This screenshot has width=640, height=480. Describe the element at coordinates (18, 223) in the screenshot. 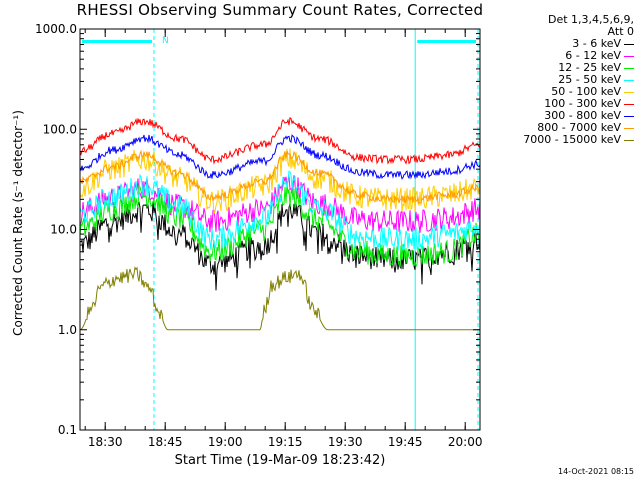

I see `y-axis-label: Corrected Count Rate (s⁻¹ detector⁻¹)` at that location.